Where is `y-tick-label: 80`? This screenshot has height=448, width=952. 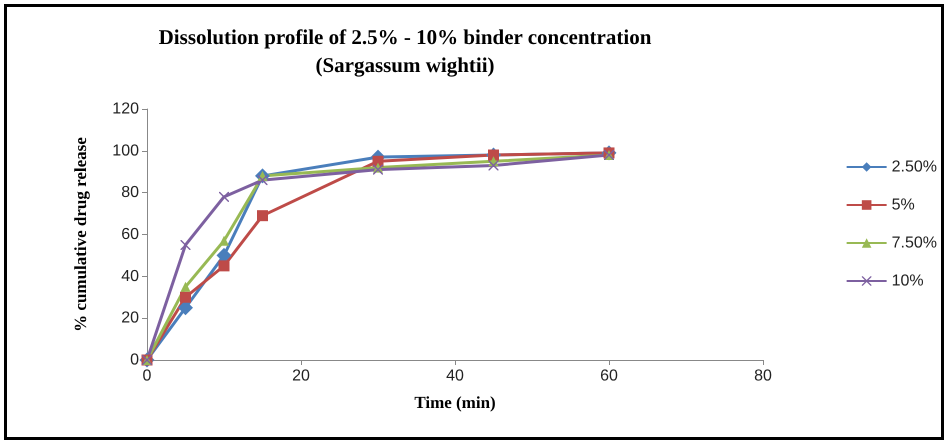
y-tick-label: 80 is located at coordinates (130, 193).